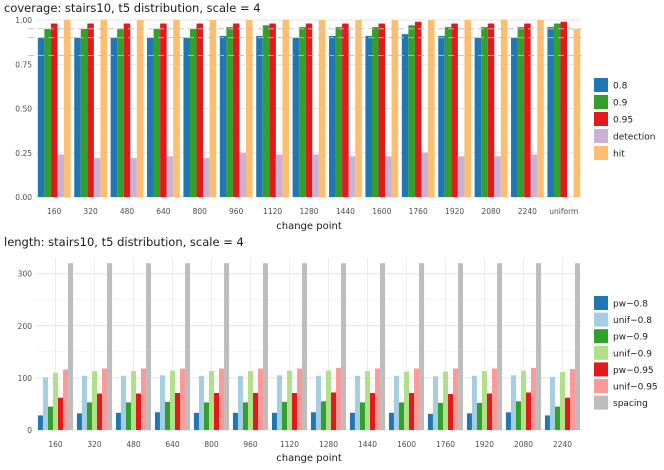 Image resolution: width=664 pixels, height=470 pixels. Describe the element at coordinates (381, 211) in the screenshot. I see `x-tick-label: 1600` at that location.